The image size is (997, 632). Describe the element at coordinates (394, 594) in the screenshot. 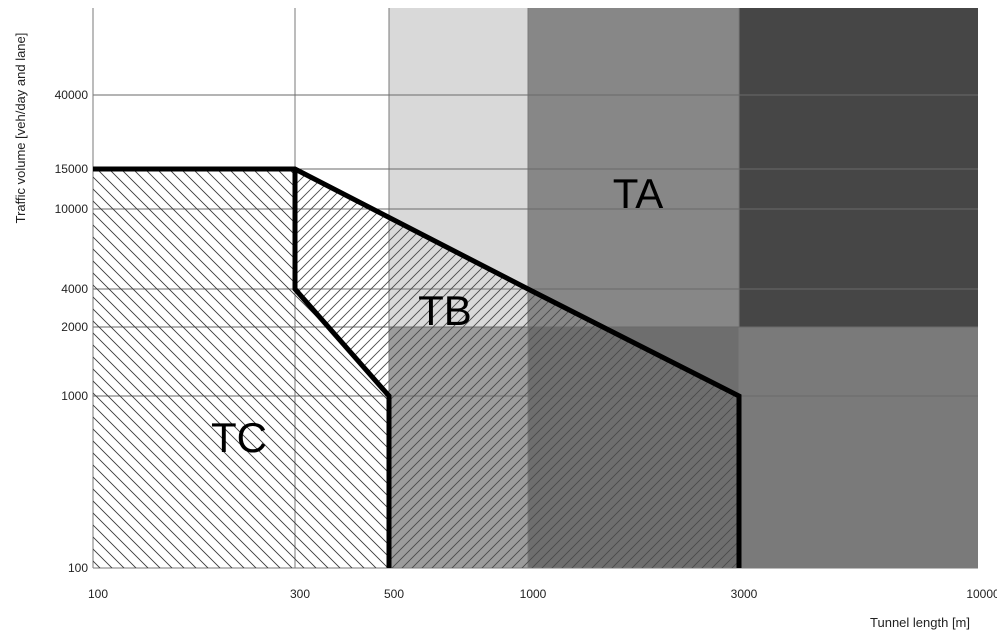

I see `x-tick-500: 500` at that location.